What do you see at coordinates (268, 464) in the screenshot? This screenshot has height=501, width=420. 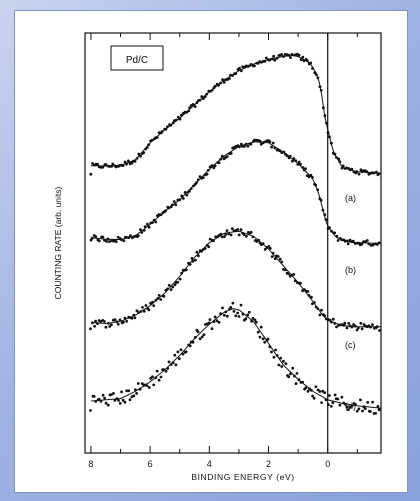 I see `x-tick-label: 2` at bounding box center [268, 464].